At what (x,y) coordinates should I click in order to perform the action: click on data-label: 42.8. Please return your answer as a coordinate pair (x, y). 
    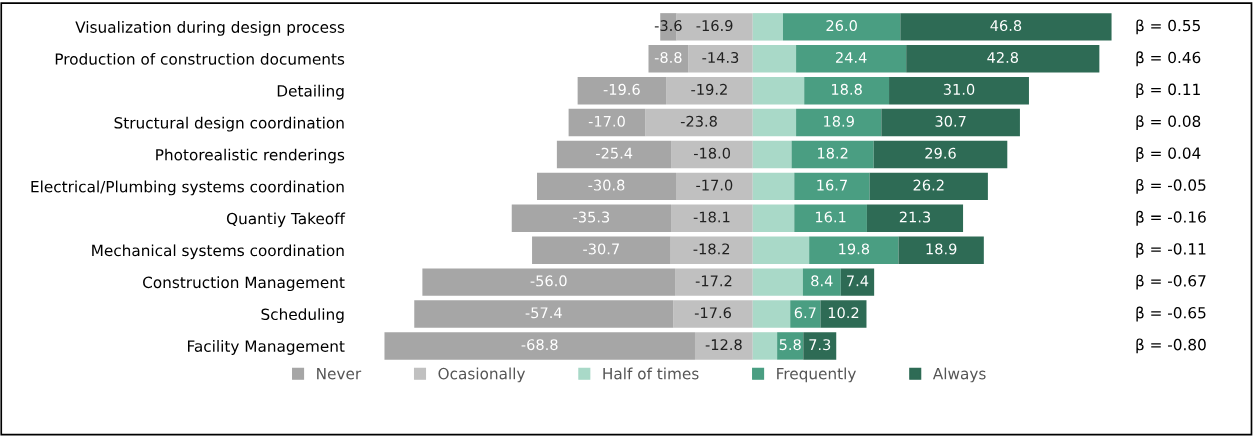
    Looking at the image, I should click on (1003, 57).